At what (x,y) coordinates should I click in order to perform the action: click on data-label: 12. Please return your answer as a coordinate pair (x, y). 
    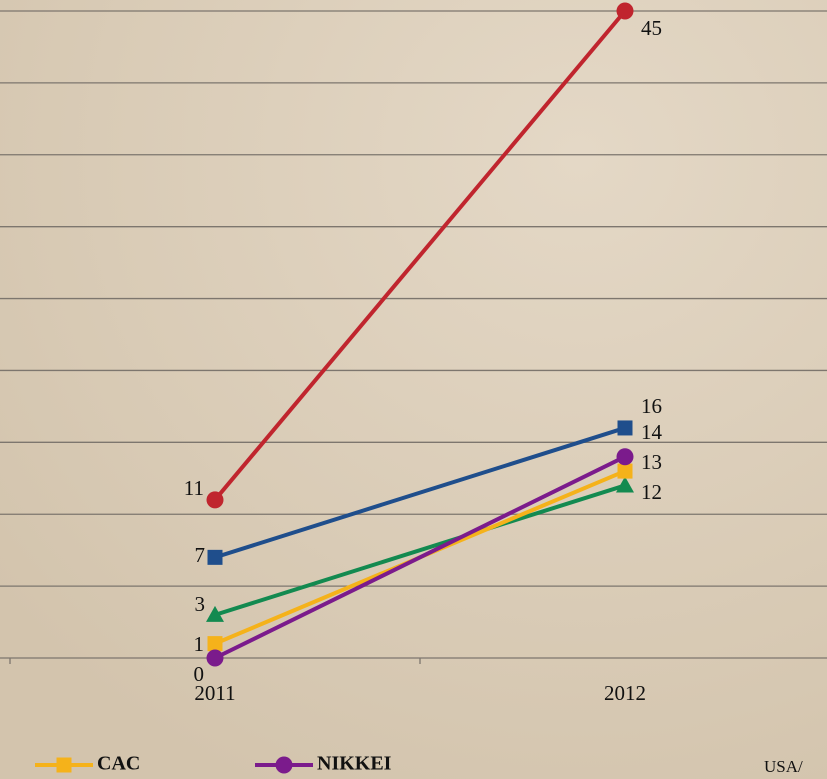
    Looking at the image, I should click on (651, 492).